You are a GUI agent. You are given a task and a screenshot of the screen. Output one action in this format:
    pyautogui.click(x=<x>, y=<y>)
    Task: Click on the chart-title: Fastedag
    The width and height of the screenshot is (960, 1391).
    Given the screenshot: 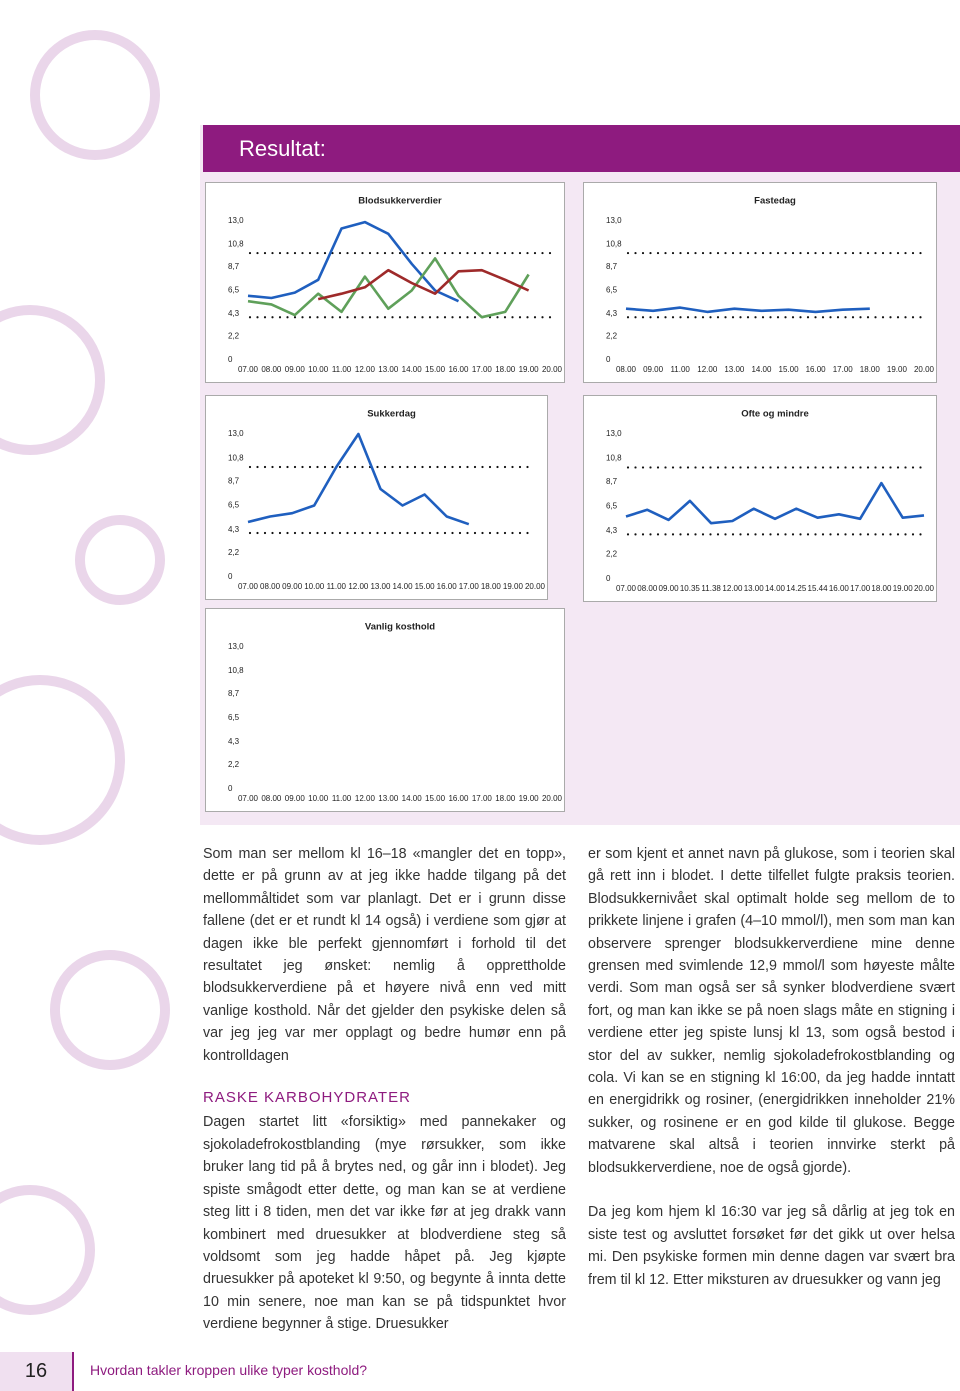 What is the action you would take?
    pyautogui.click(x=775, y=201)
    